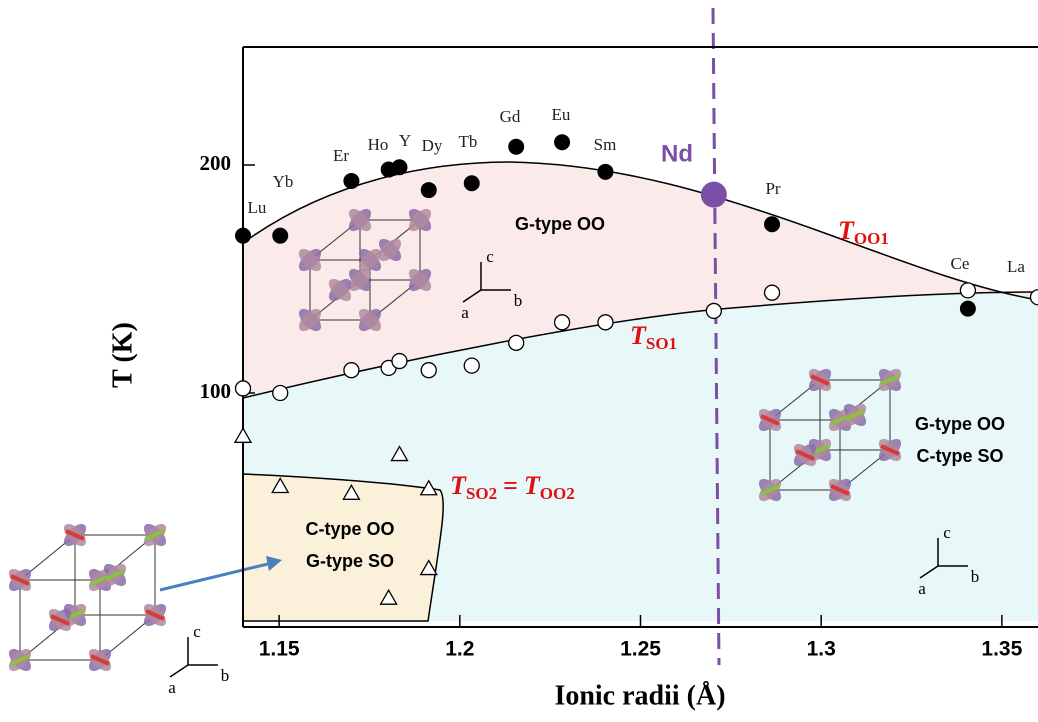 The width and height of the screenshot is (1038, 722). I want to click on x-axis-title: Ionic radii (Å), so click(639, 695).